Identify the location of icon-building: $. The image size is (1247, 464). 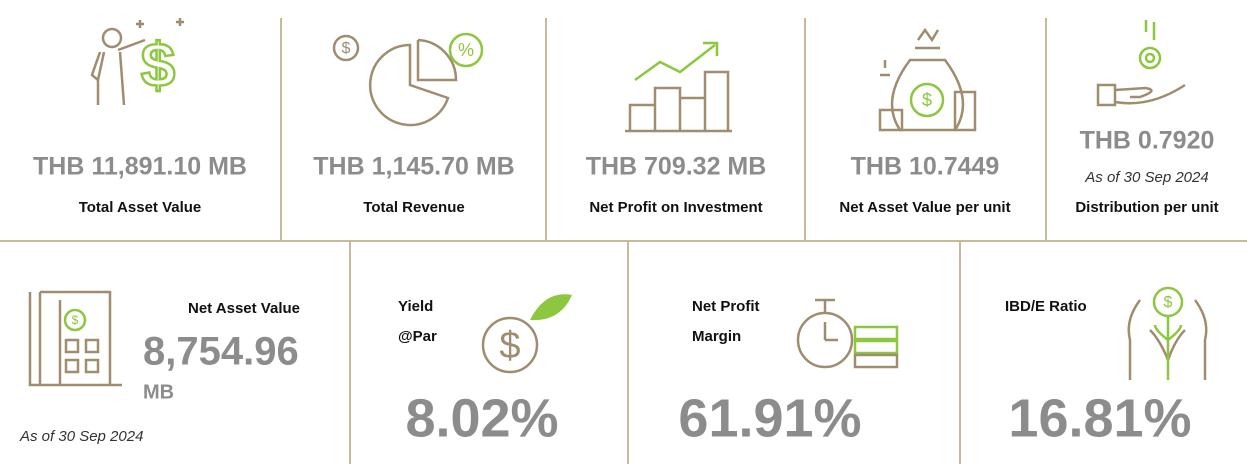
(75, 338).